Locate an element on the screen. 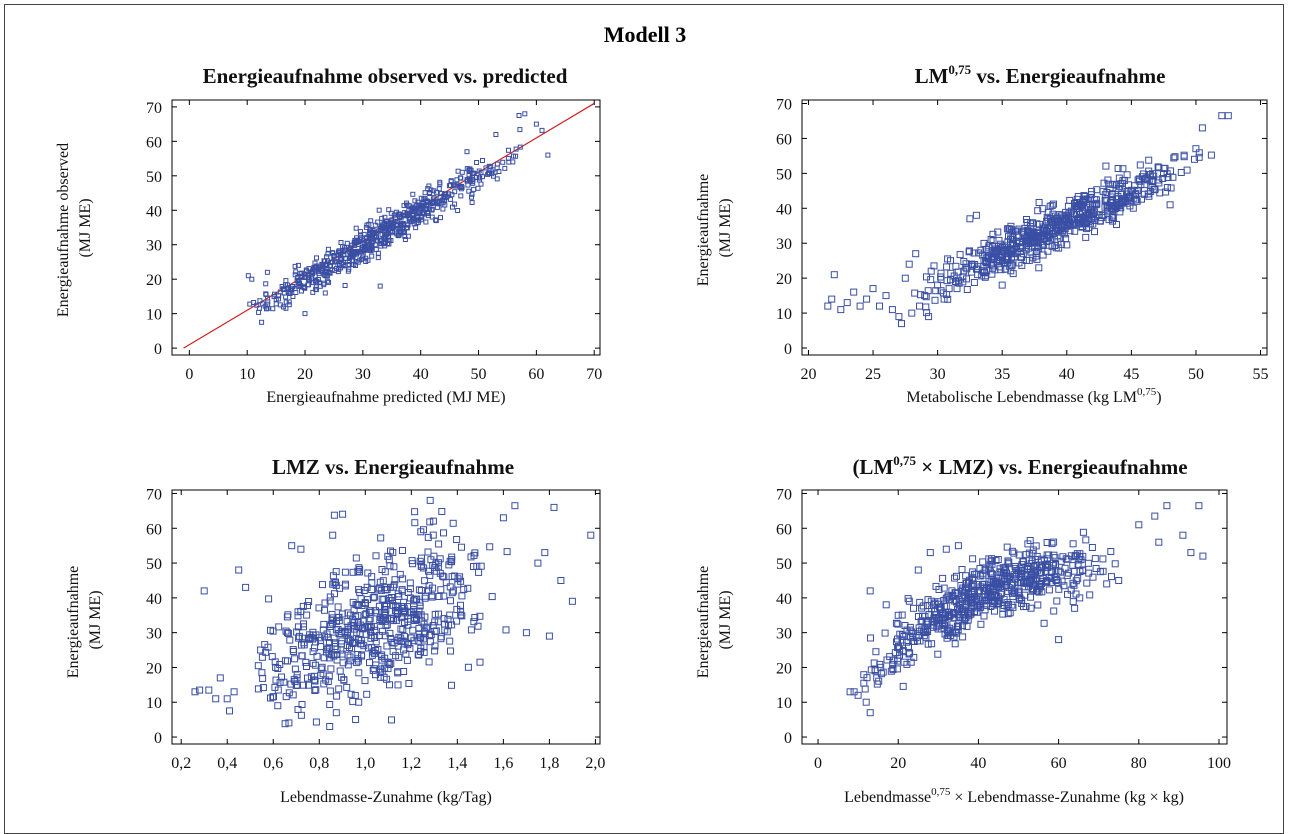  x-tick-label: 0 is located at coordinates (189, 374).